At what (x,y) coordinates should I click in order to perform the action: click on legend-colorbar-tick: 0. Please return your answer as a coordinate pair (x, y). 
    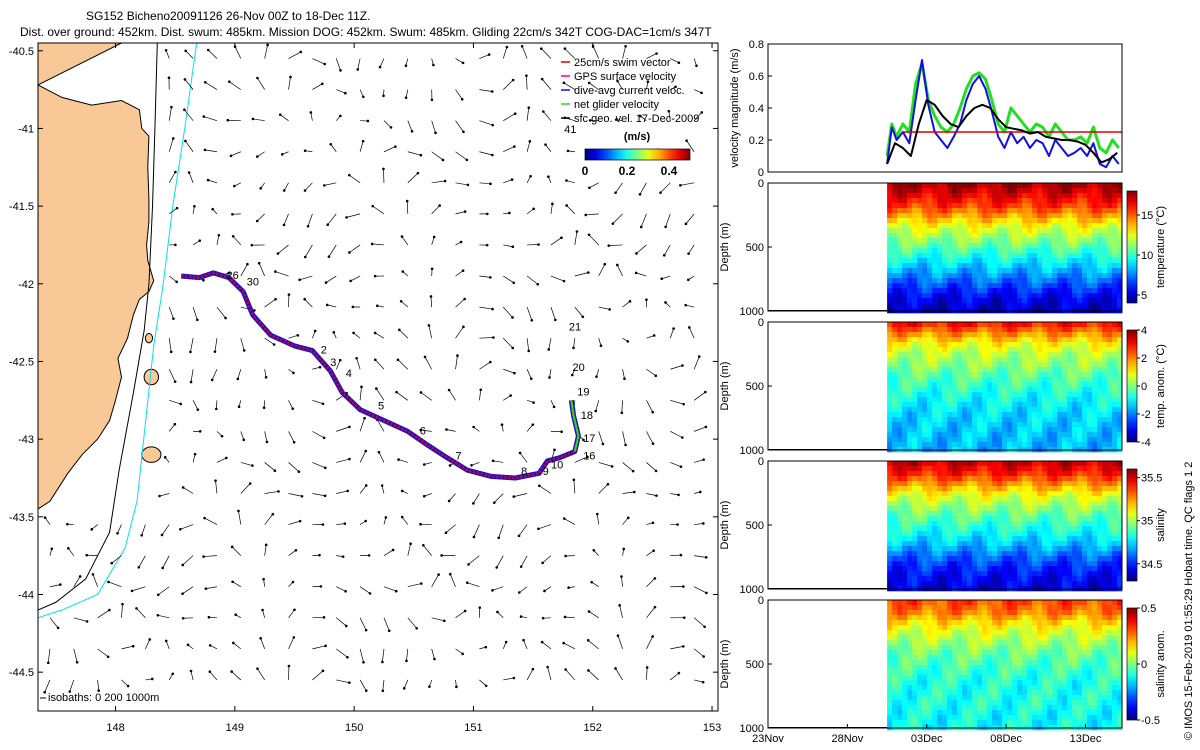
    Looking at the image, I should click on (585, 171).